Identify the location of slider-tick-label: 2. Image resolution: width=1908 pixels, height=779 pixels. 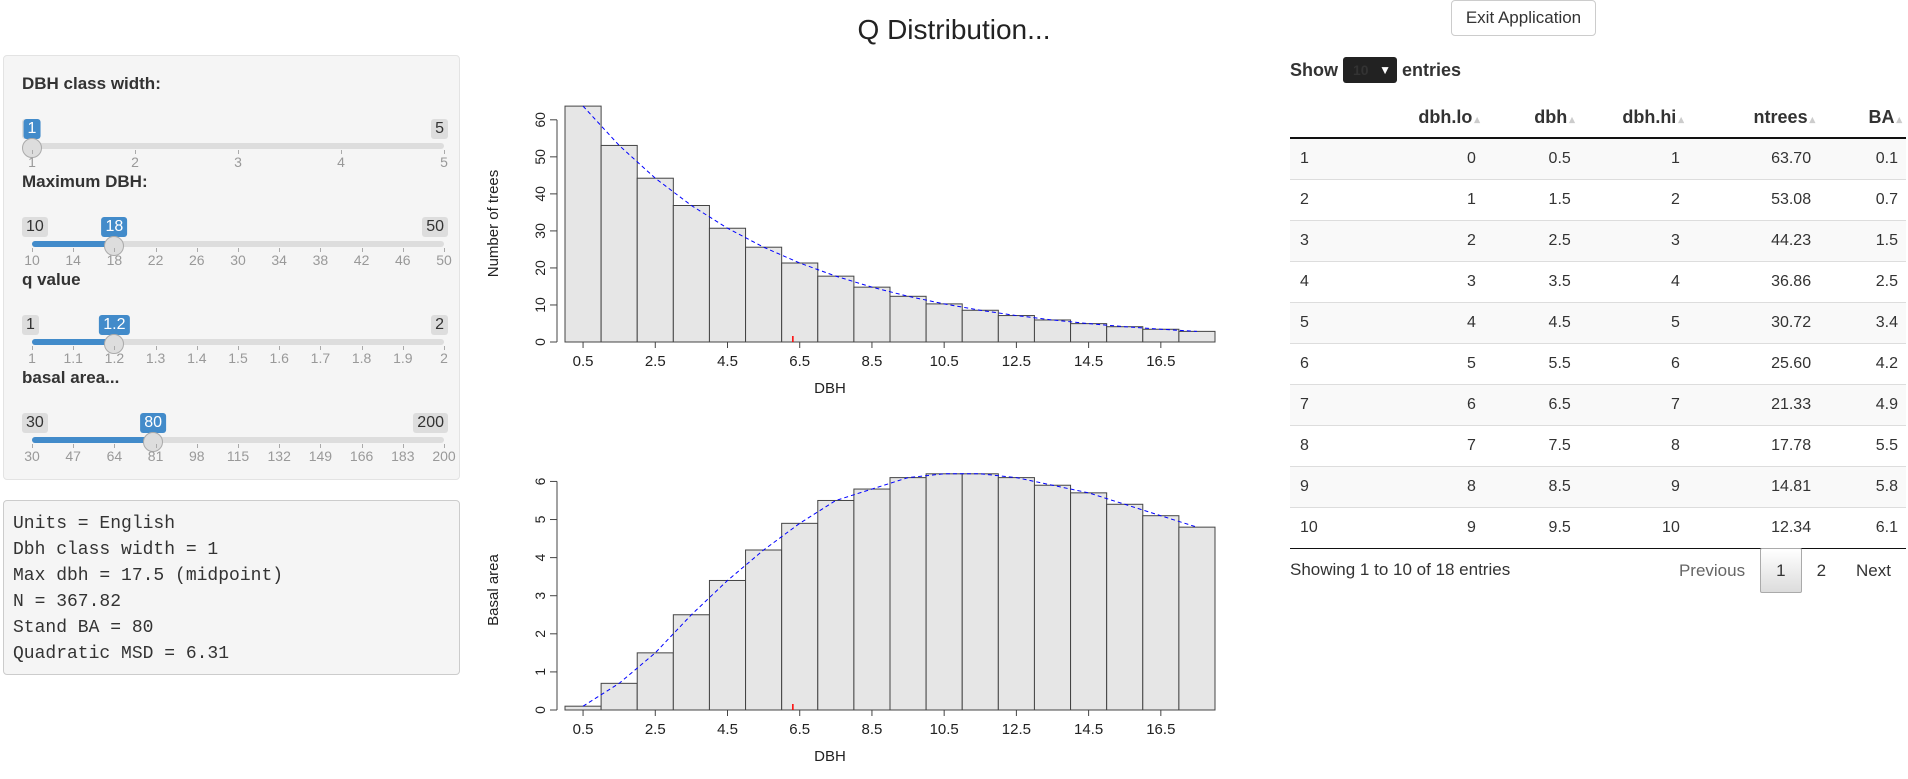
(444, 358).